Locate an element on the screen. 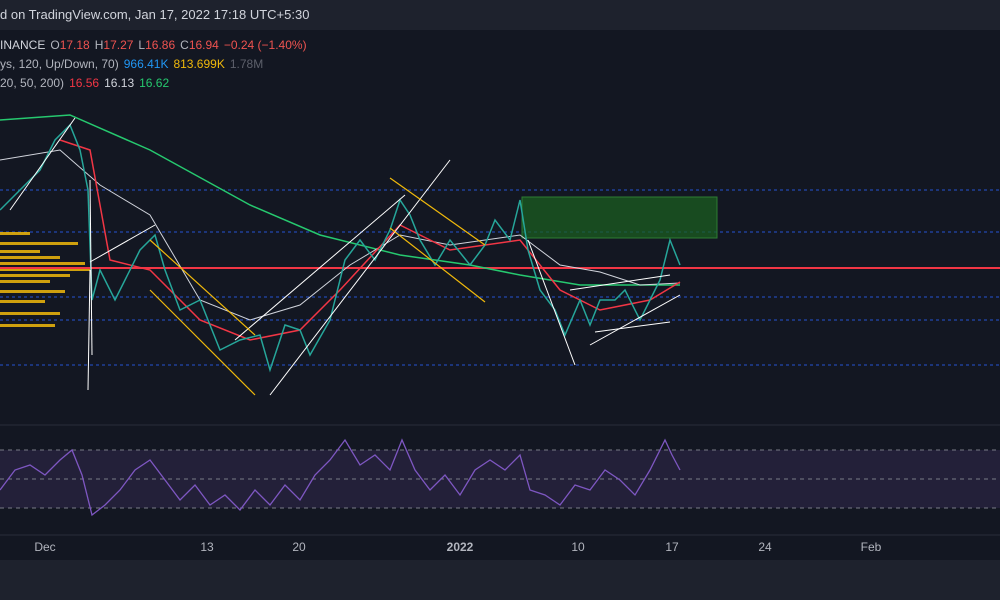  bottom-bar is located at coordinates (500, 580).